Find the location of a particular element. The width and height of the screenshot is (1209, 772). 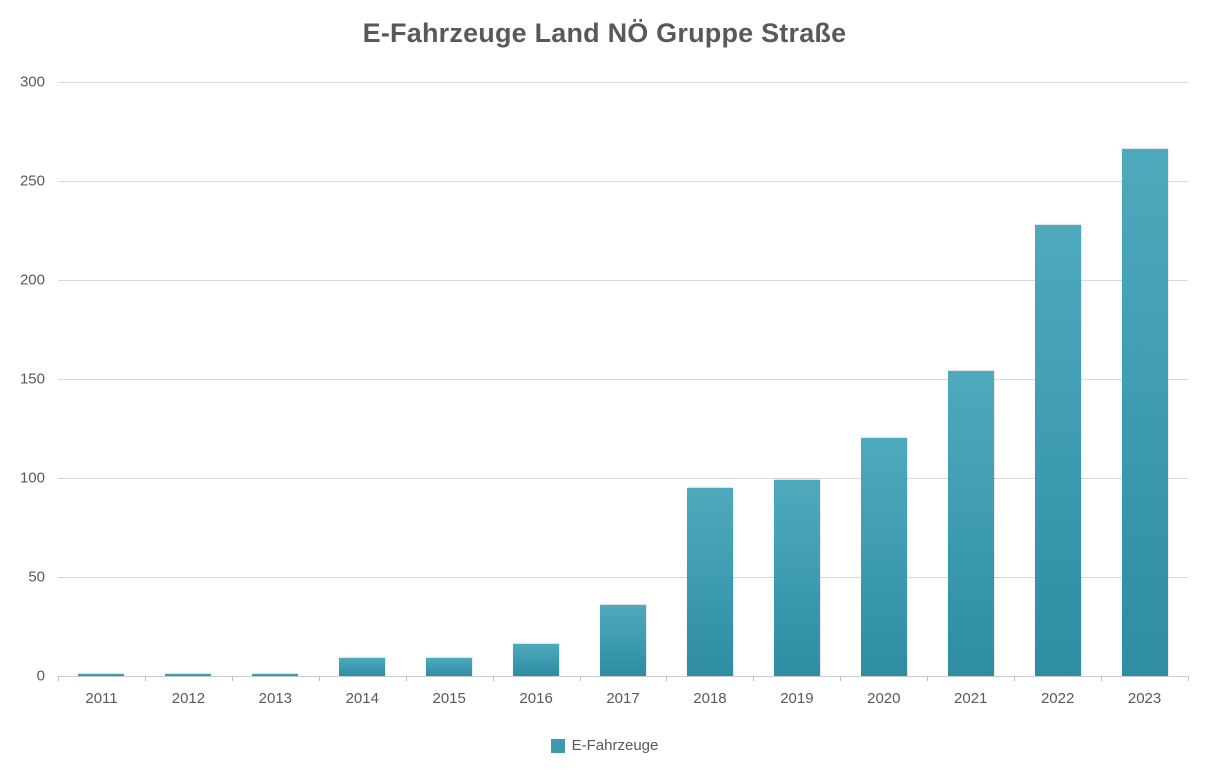

y-tick-label: 300 is located at coordinates (32, 82).